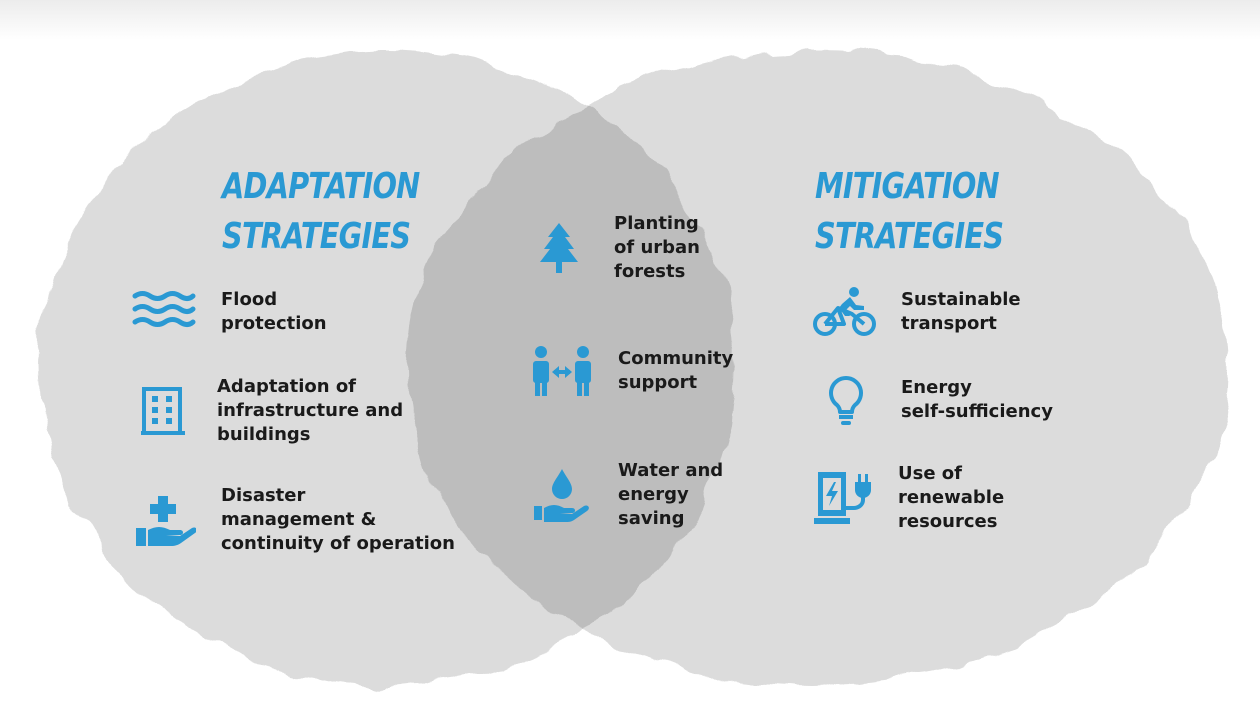 The height and width of the screenshot is (709, 1260). I want to click on bicycle-rider-icon, so click(845, 312).